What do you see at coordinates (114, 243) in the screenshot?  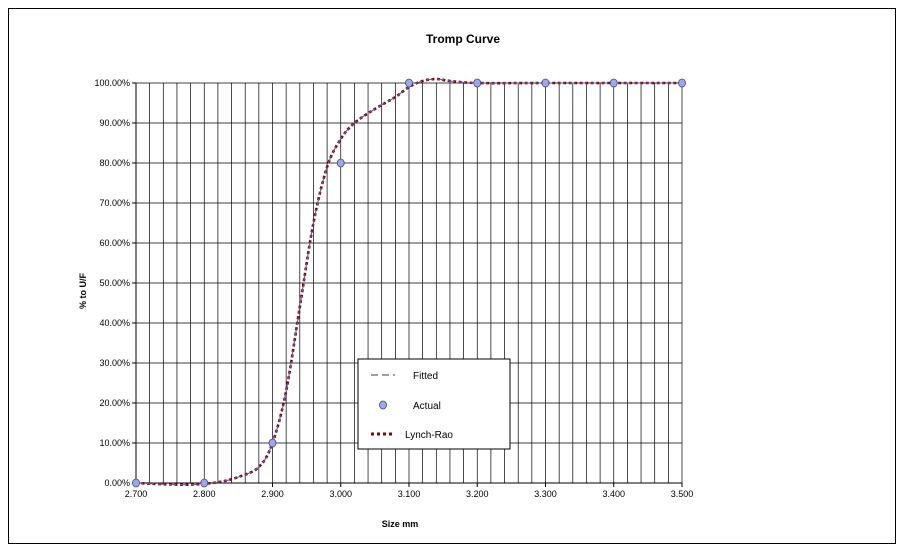 I see `y-tick-label: 60.00%` at bounding box center [114, 243].